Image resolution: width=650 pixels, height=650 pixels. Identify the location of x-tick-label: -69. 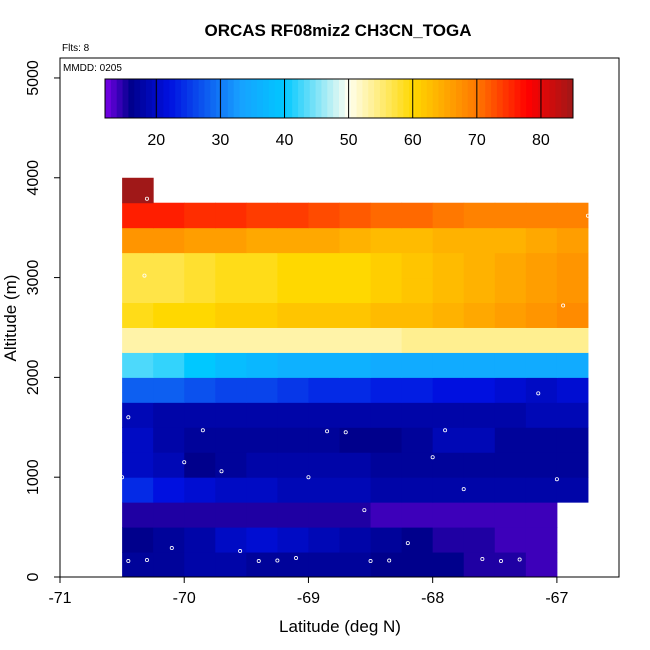
(308, 598).